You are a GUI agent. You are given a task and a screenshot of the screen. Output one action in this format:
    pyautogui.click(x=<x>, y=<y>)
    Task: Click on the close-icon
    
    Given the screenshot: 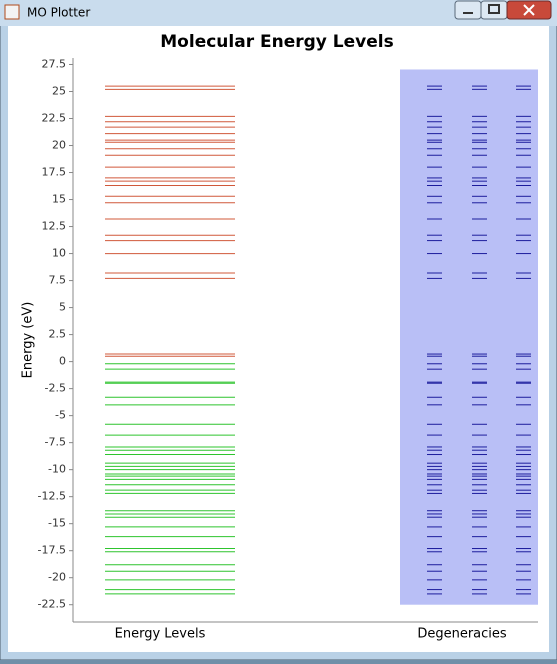 What is the action you would take?
    pyautogui.click(x=529, y=10)
    